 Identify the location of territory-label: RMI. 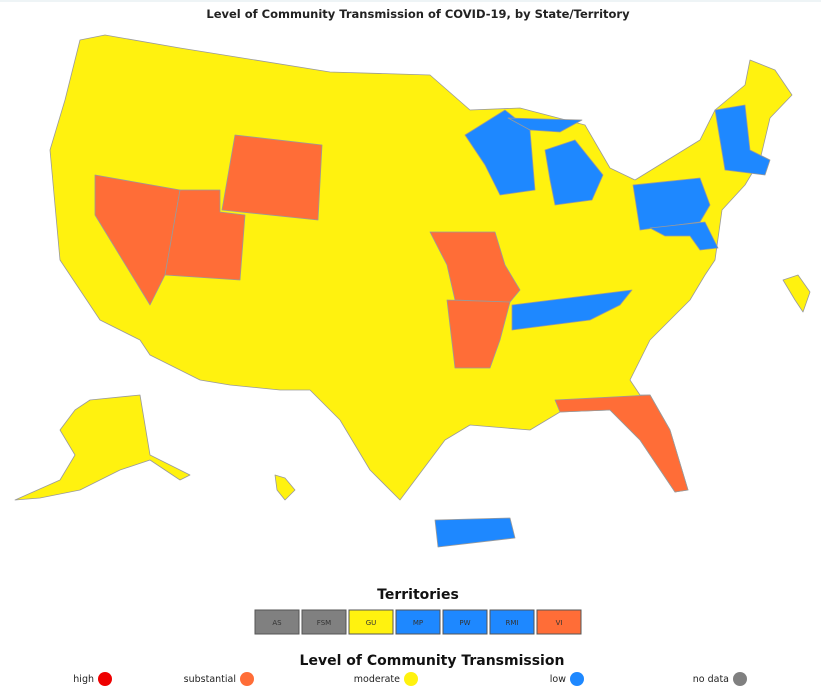
(512, 623).